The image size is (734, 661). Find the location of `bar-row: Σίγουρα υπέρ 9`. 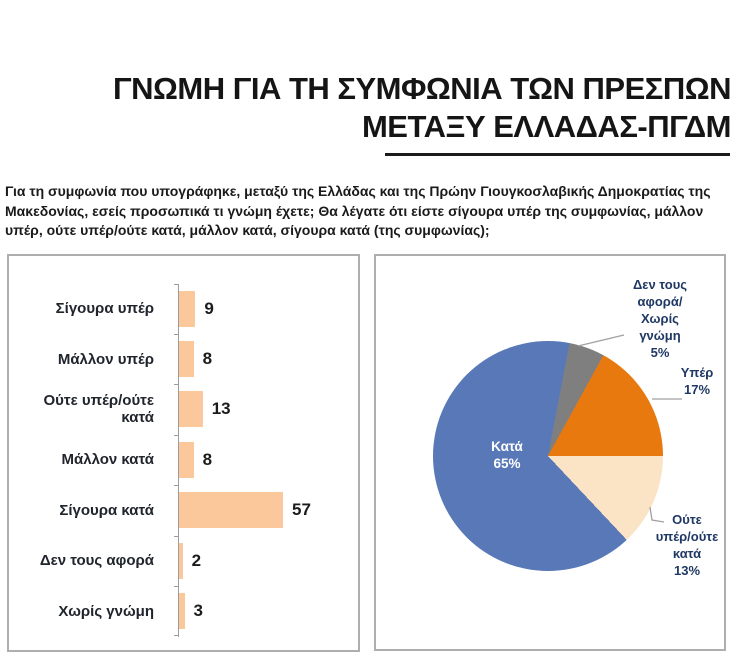

bar-row: Σίγουρα υπέρ 9 is located at coordinates (183, 309).